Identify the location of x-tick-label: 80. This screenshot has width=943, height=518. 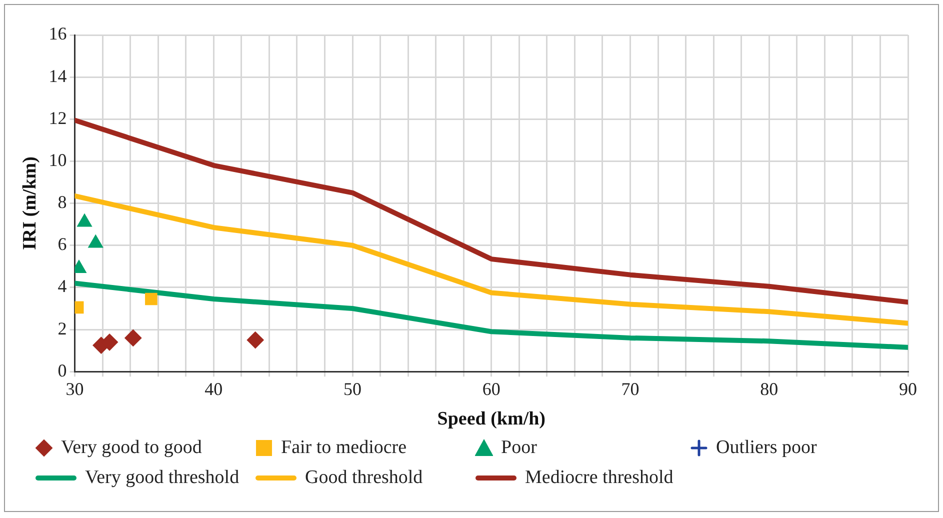
(769, 389).